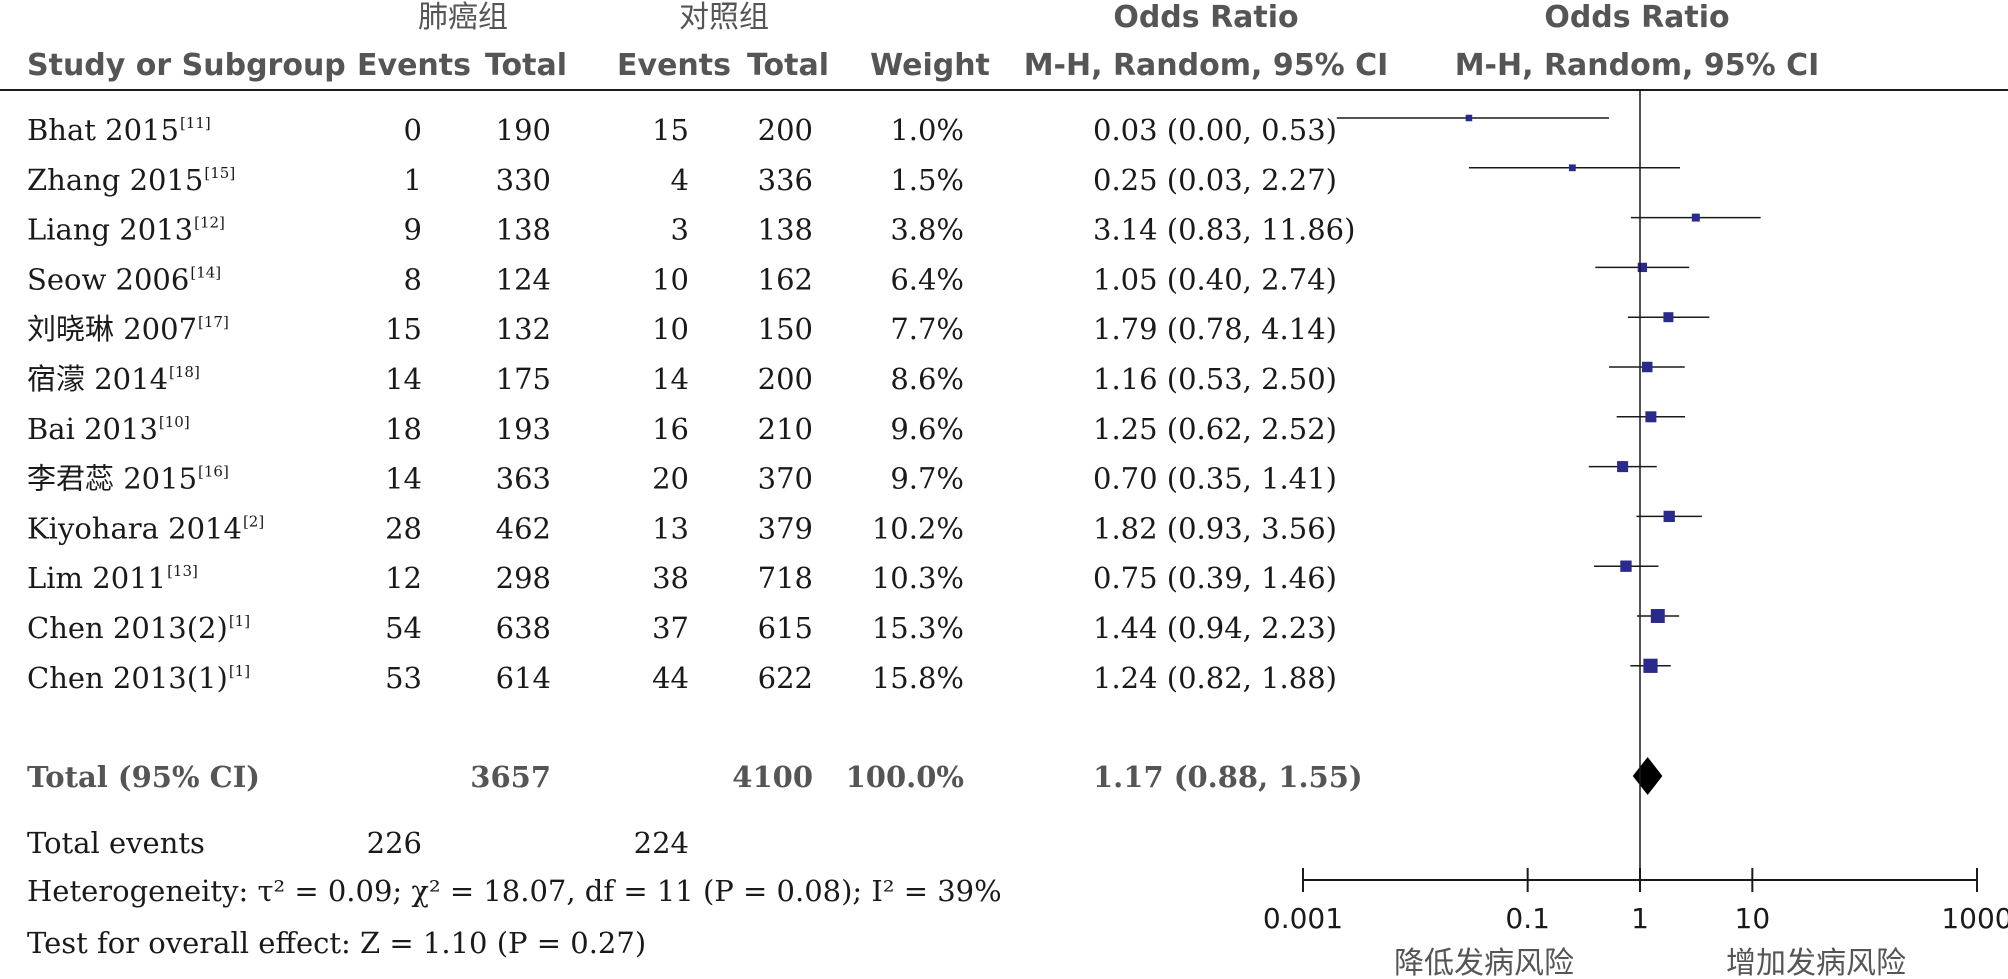  I want to click on weight-cell: 3.8%, so click(927, 230).